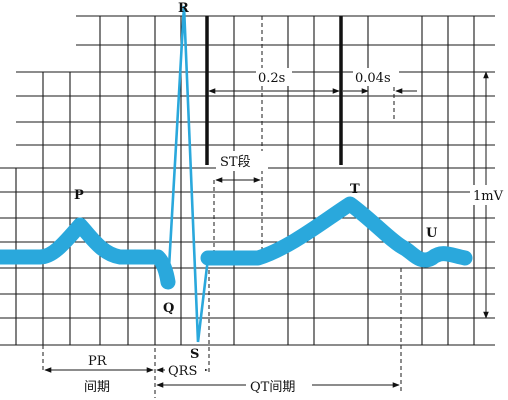 This screenshot has height=400, width=508. I want to click on s-wave-label: S, so click(194, 354).